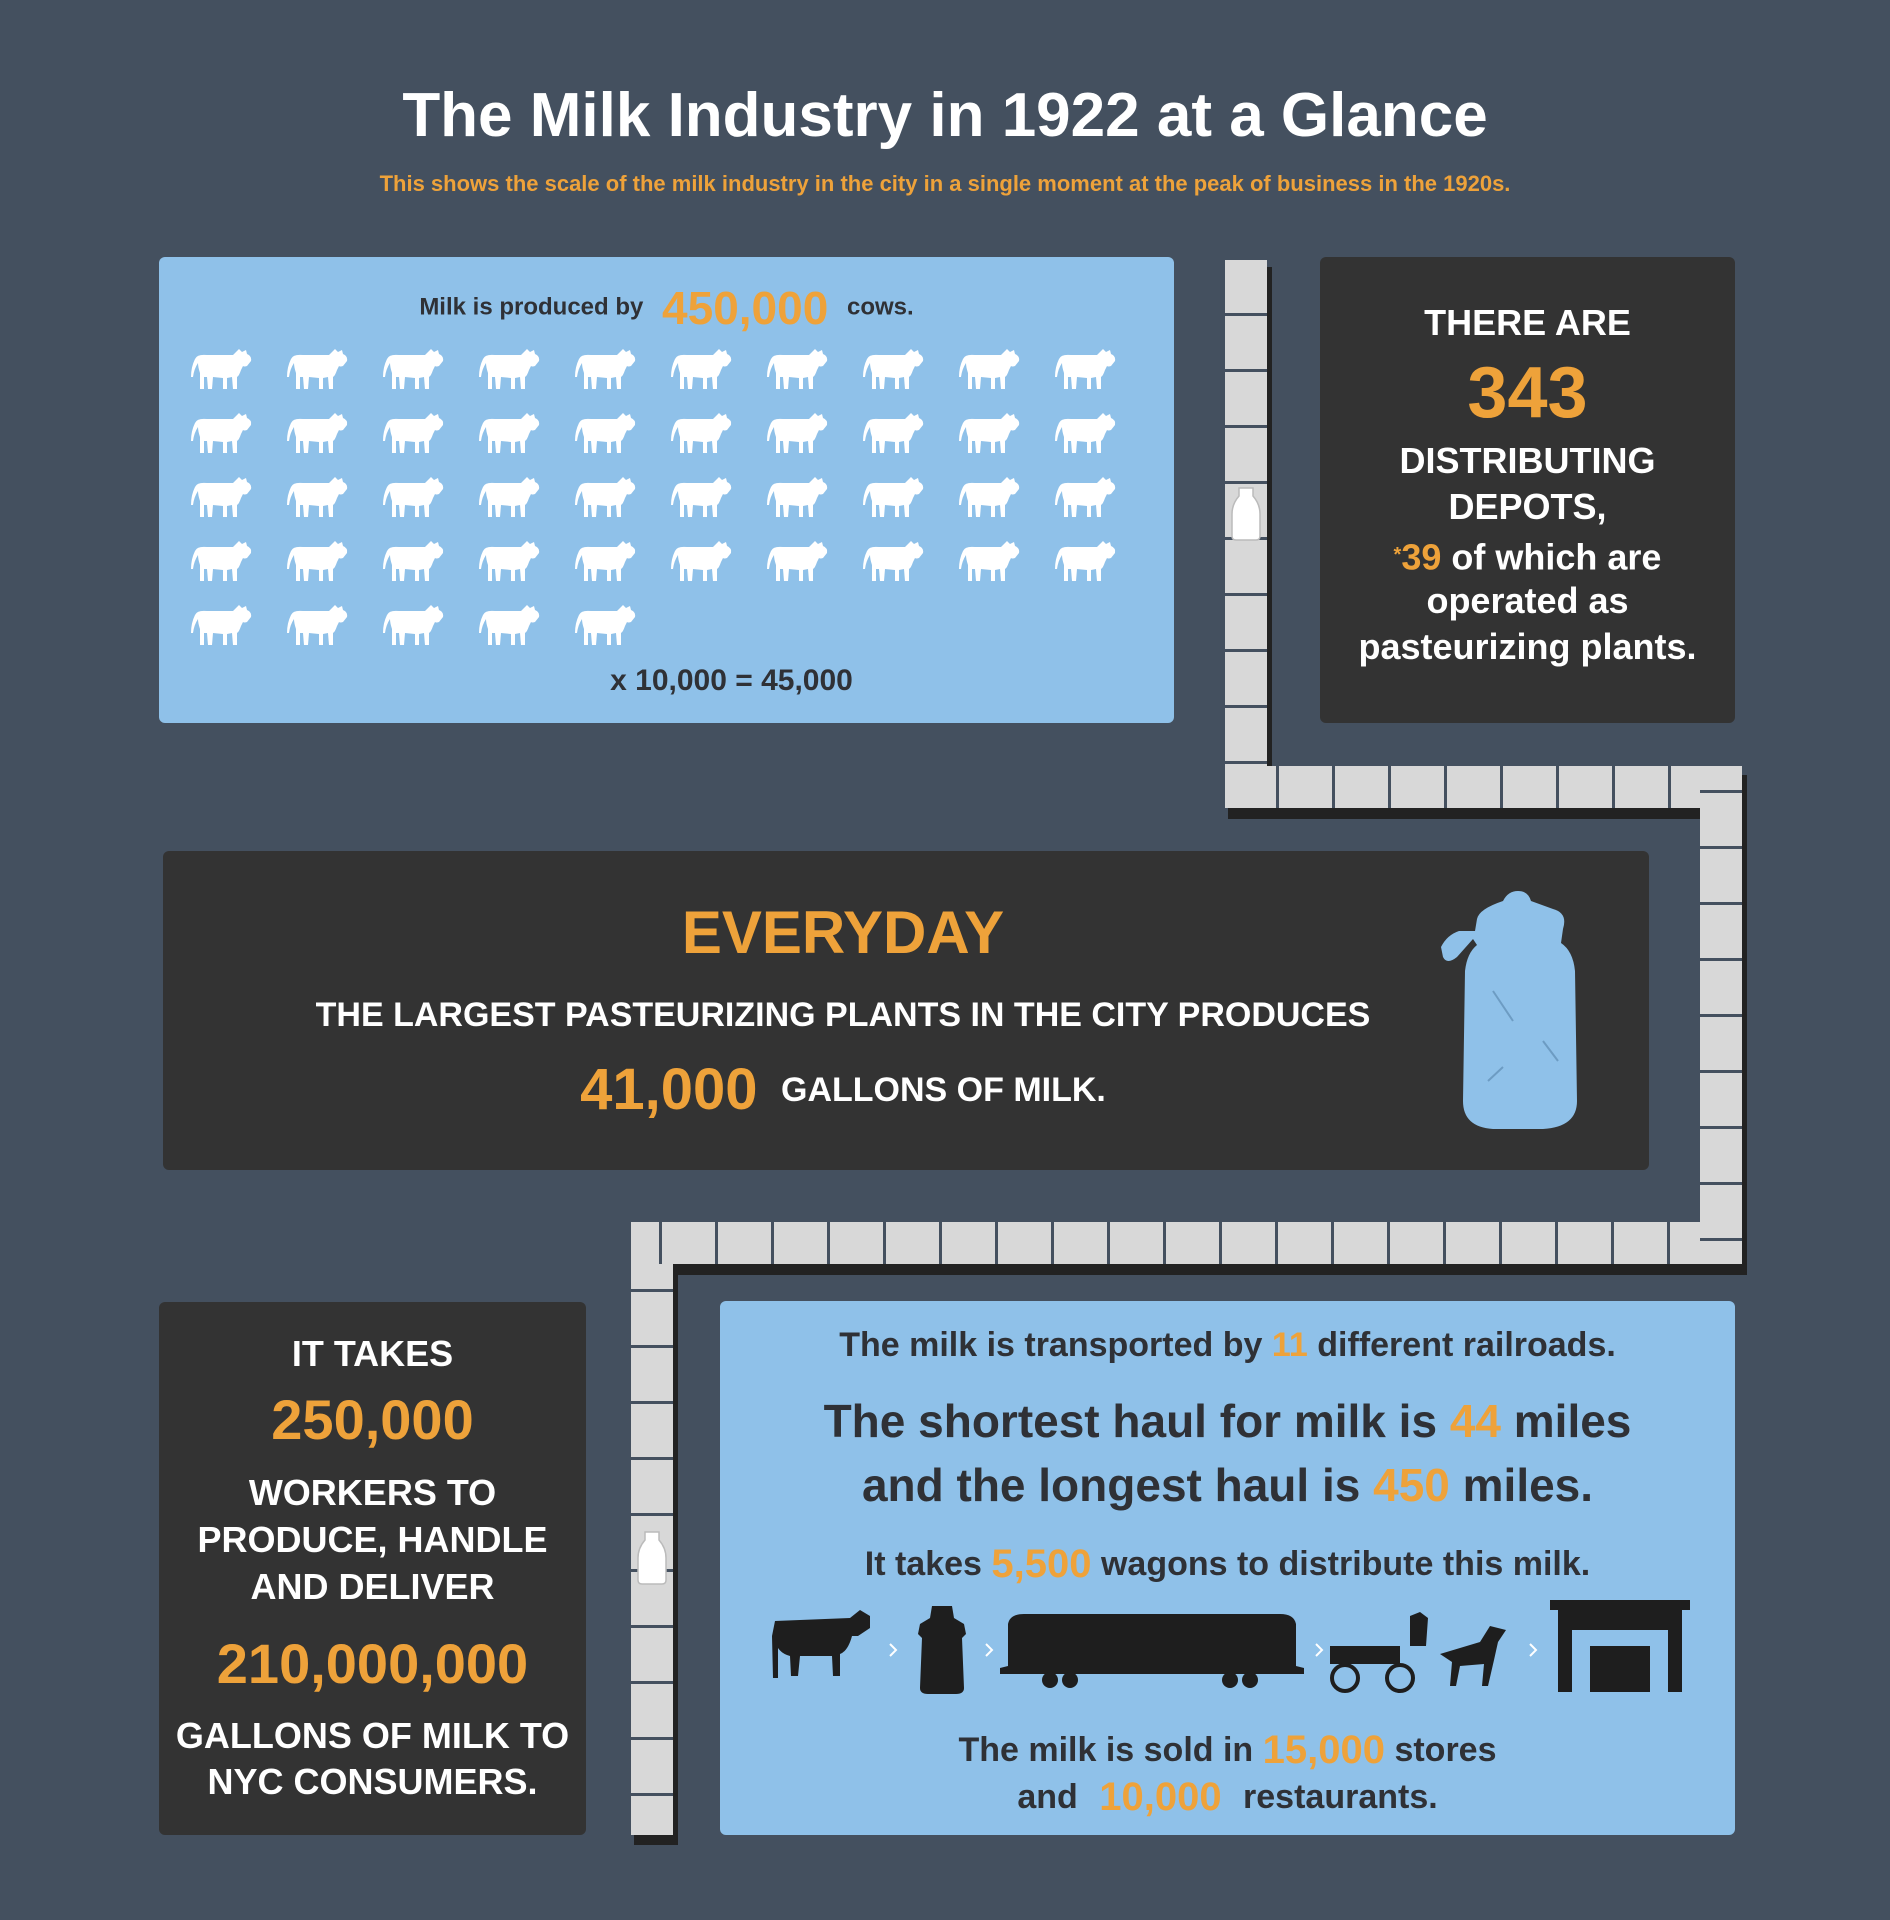 The width and height of the screenshot is (1890, 1920). Describe the element at coordinates (1528, 1484) in the screenshot. I see `longest-text: miles.` at that location.